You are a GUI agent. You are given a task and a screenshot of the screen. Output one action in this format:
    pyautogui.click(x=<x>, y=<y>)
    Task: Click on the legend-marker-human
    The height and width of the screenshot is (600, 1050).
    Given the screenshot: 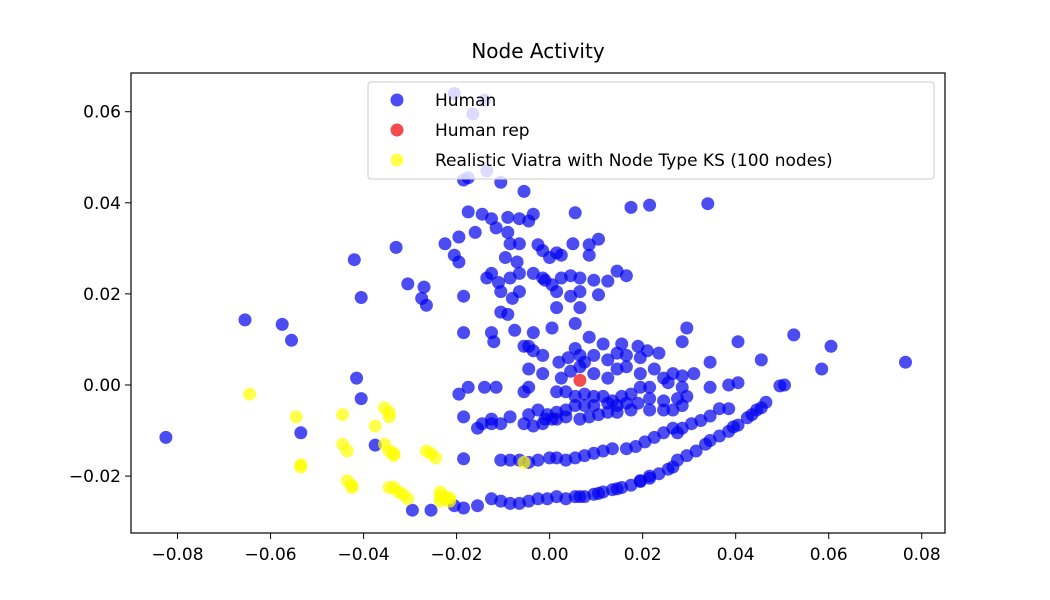 What is the action you would take?
    pyautogui.click(x=397, y=100)
    